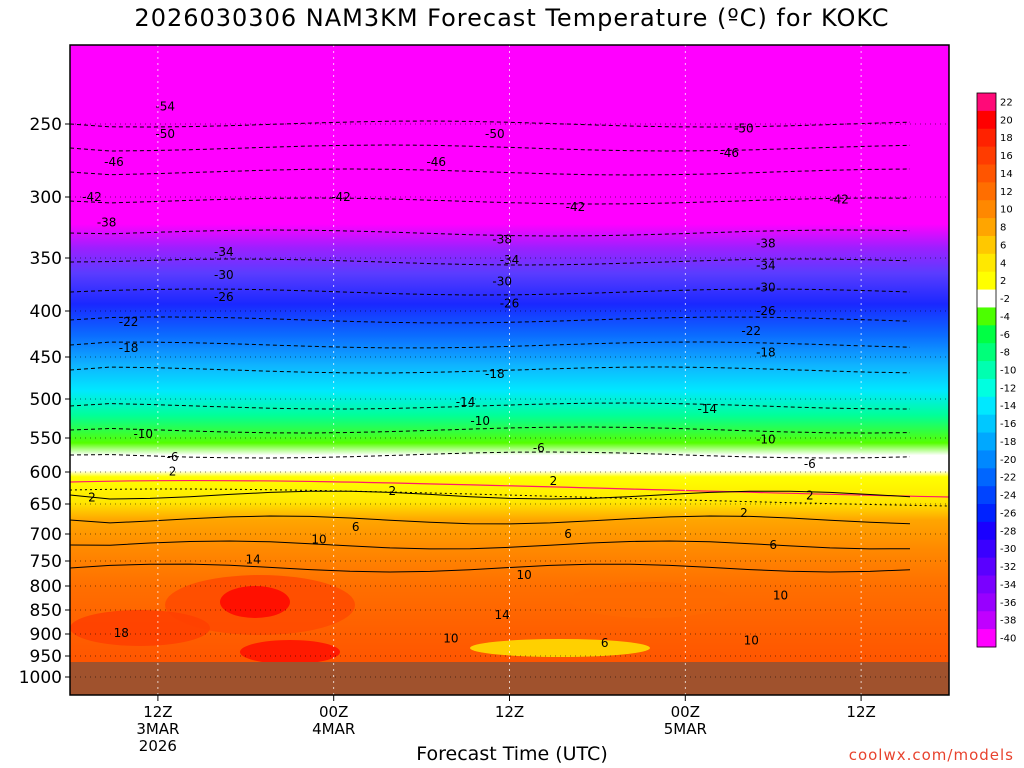  Describe the element at coordinates (333, 712) in the screenshot. I see `x-tick-label: 00Z` at that location.